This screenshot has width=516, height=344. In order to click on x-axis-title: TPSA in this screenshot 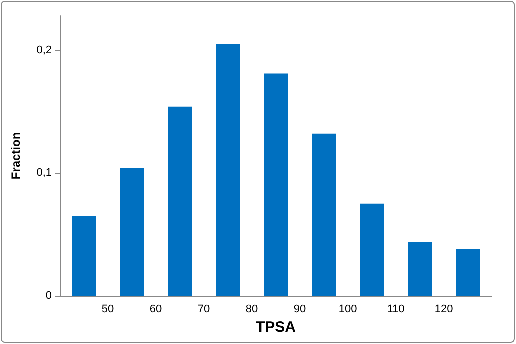, I will do `click(276, 327)`.